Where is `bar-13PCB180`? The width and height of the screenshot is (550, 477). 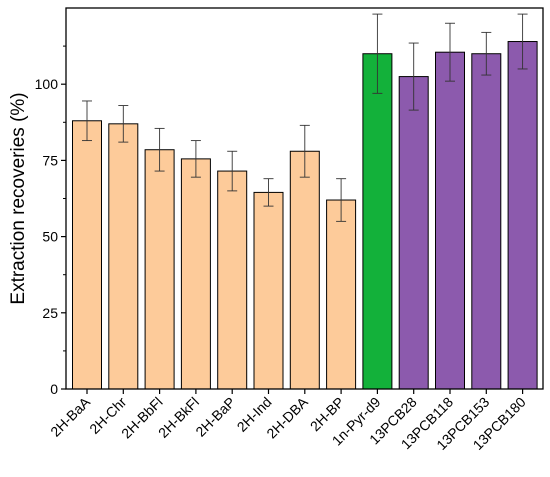
bar-13PCB180 is located at coordinates (522, 215).